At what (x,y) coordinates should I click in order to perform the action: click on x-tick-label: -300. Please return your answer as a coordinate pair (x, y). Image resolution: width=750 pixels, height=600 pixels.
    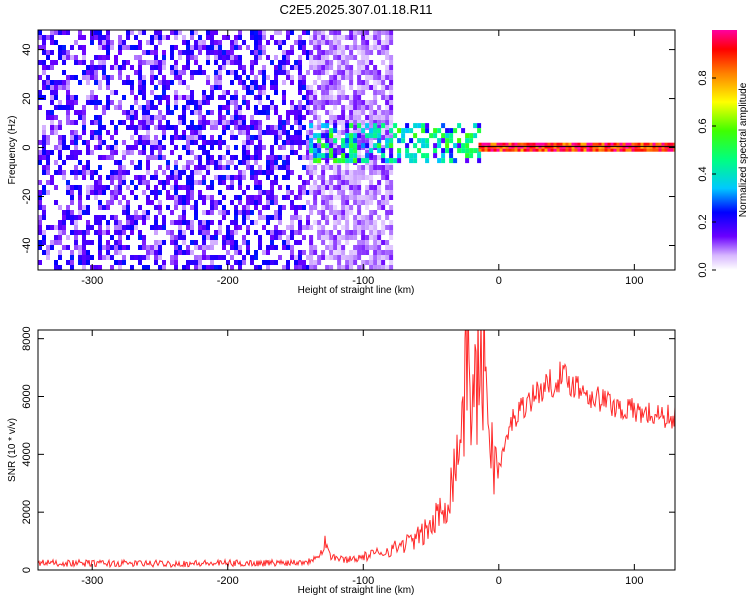
    Looking at the image, I should click on (92, 581).